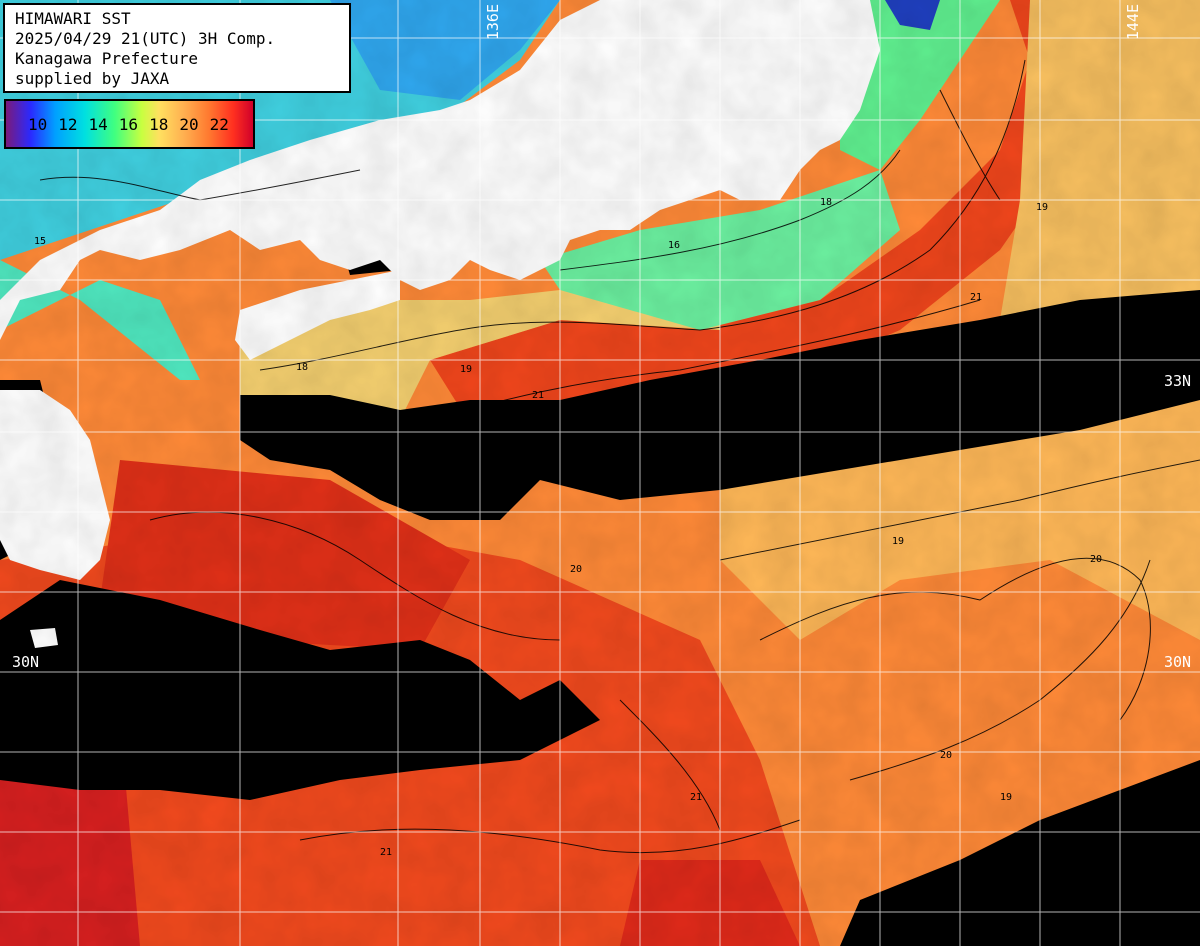 The width and height of the screenshot is (1200, 946). I want to click on timestamp: 2025/04/29 21(UTC) 3H Comp., so click(145, 38).